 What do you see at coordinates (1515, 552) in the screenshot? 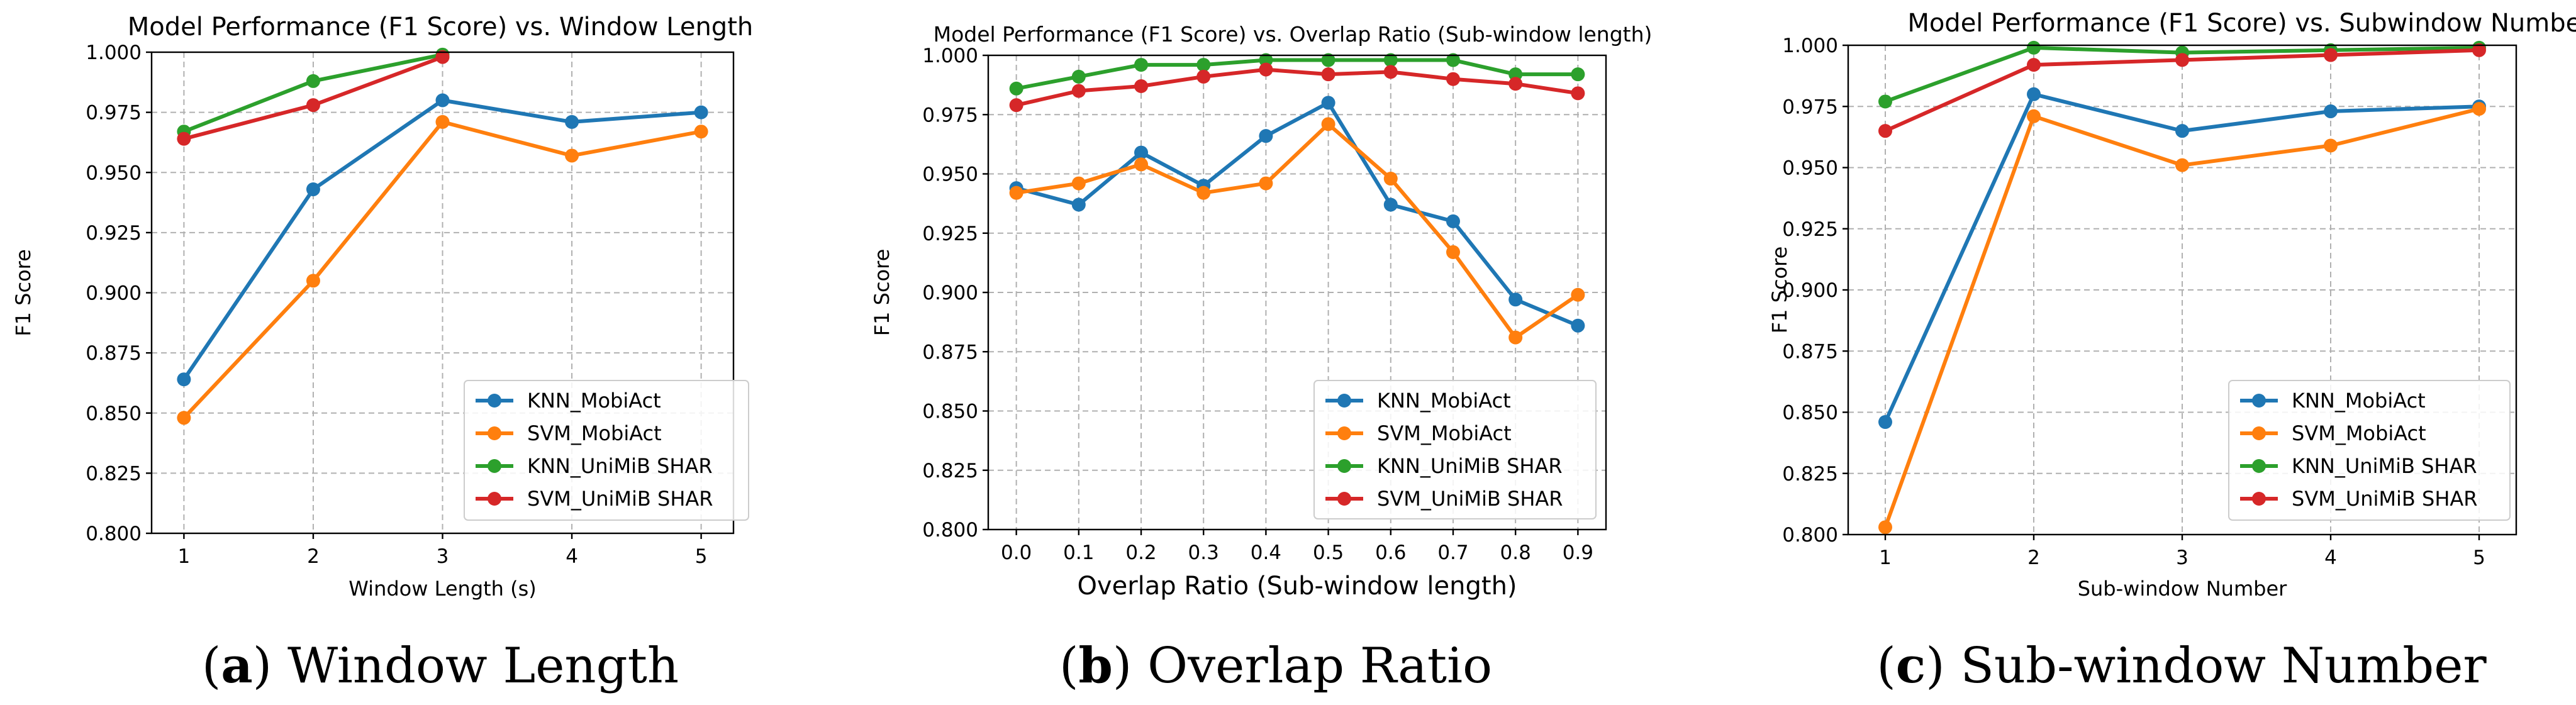
I see `x-tick-label: 0.8` at bounding box center [1515, 552].